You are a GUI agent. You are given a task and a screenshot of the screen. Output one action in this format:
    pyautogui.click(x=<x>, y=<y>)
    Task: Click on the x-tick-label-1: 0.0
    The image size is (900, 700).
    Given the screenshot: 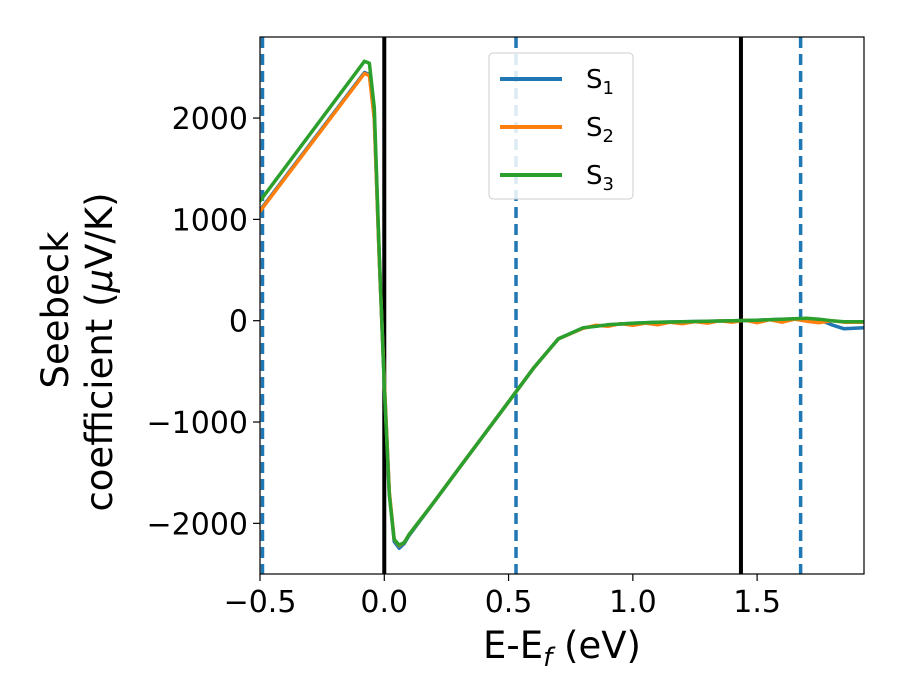 What is the action you would take?
    pyautogui.click(x=384, y=602)
    